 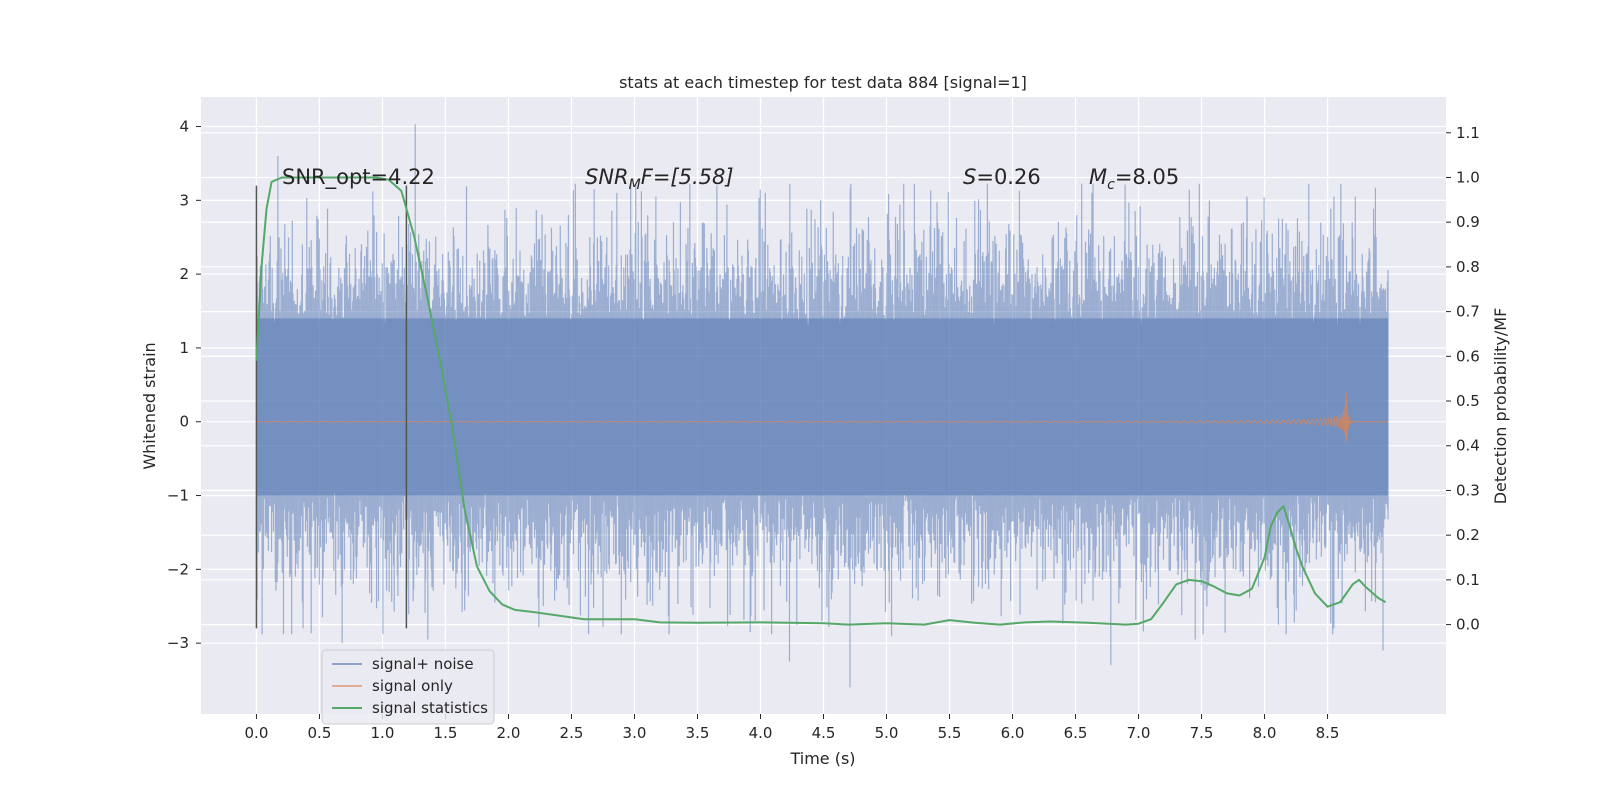 I want to click on x-tick-label: 3.0, so click(x=635, y=733).